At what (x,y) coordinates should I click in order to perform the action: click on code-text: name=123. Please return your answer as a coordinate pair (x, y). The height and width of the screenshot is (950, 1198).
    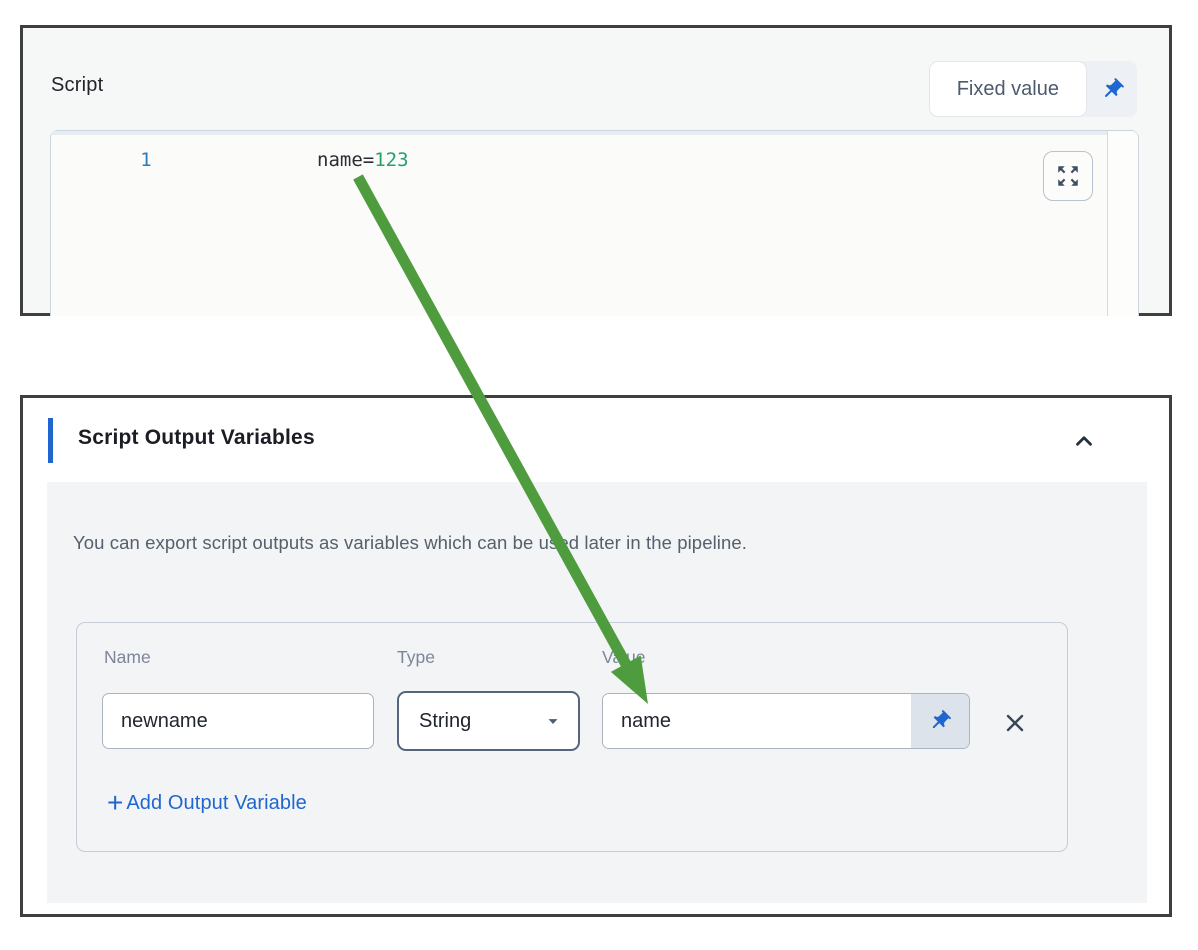
    Looking at the image, I should click on (363, 160).